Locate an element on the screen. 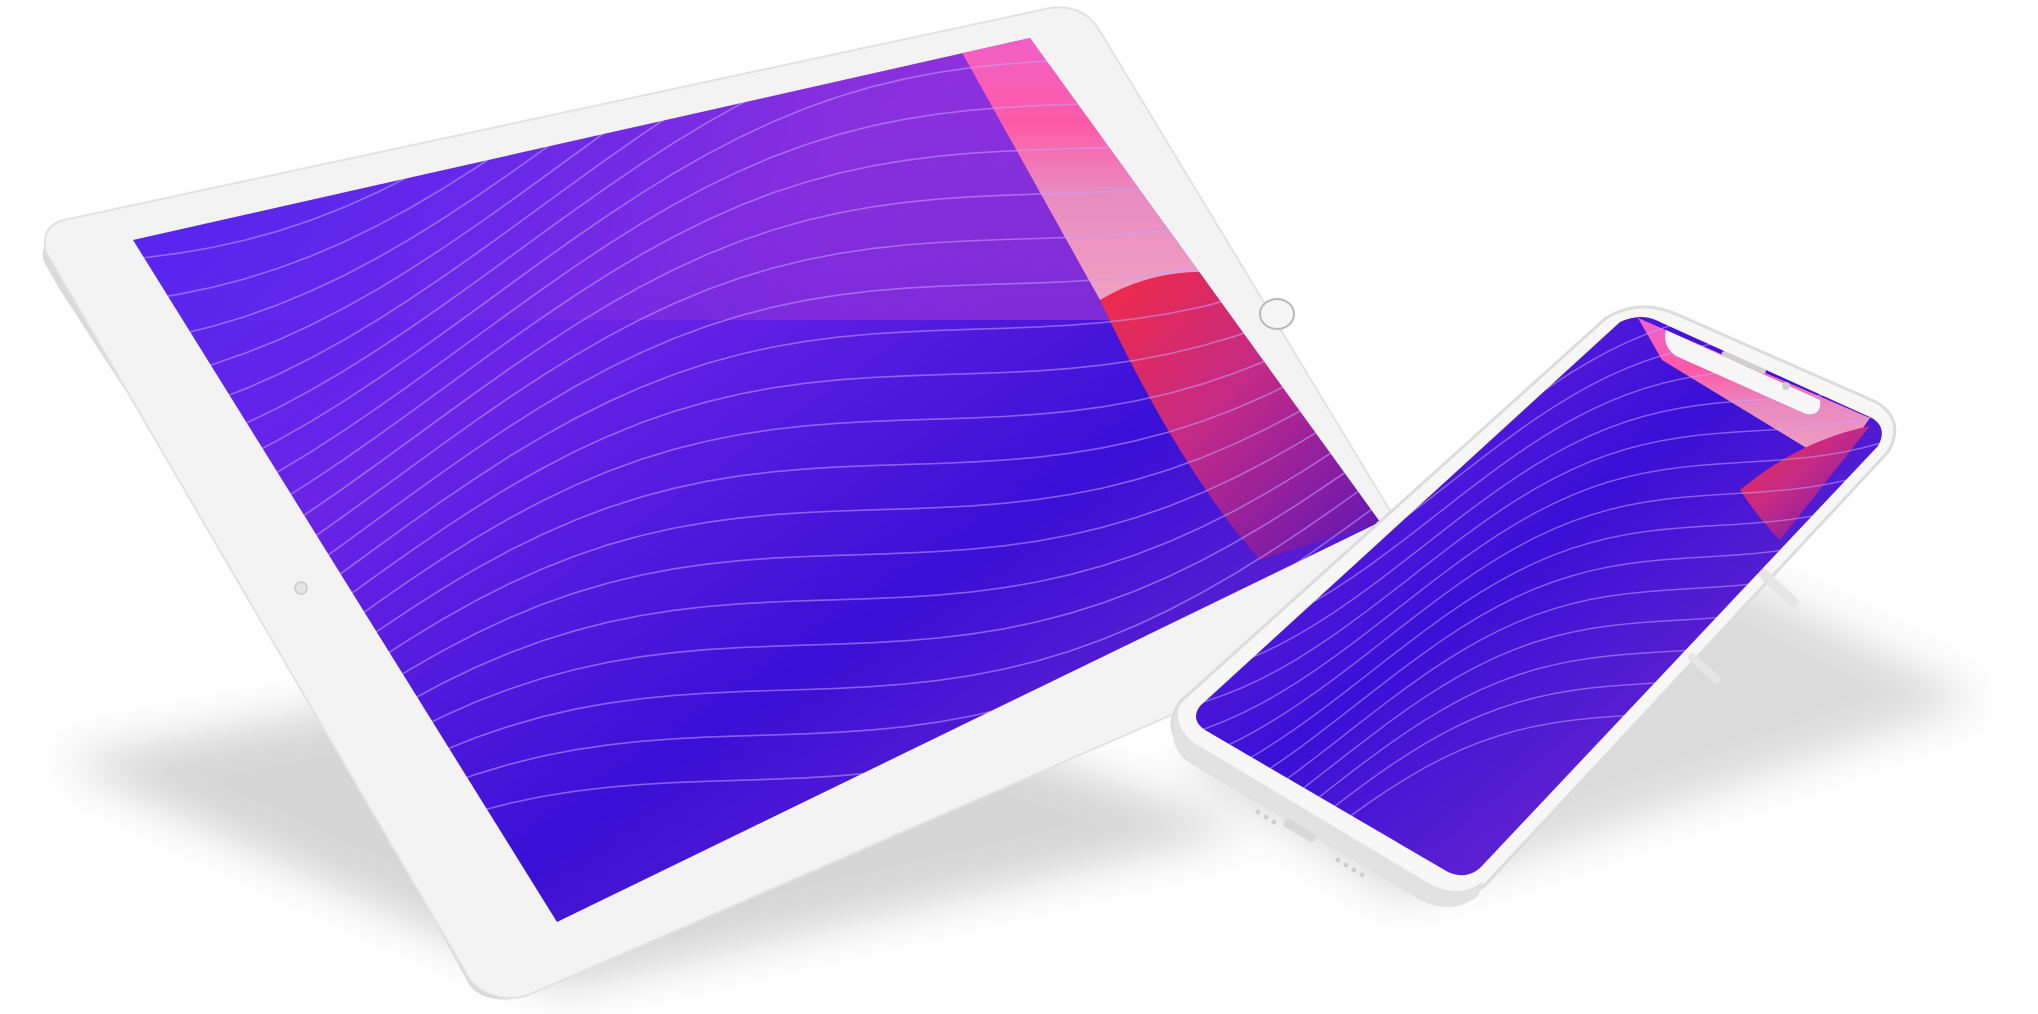 The width and height of the screenshot is (2038, 1014). tablet-wave-line is located at coordinates (756, 151).